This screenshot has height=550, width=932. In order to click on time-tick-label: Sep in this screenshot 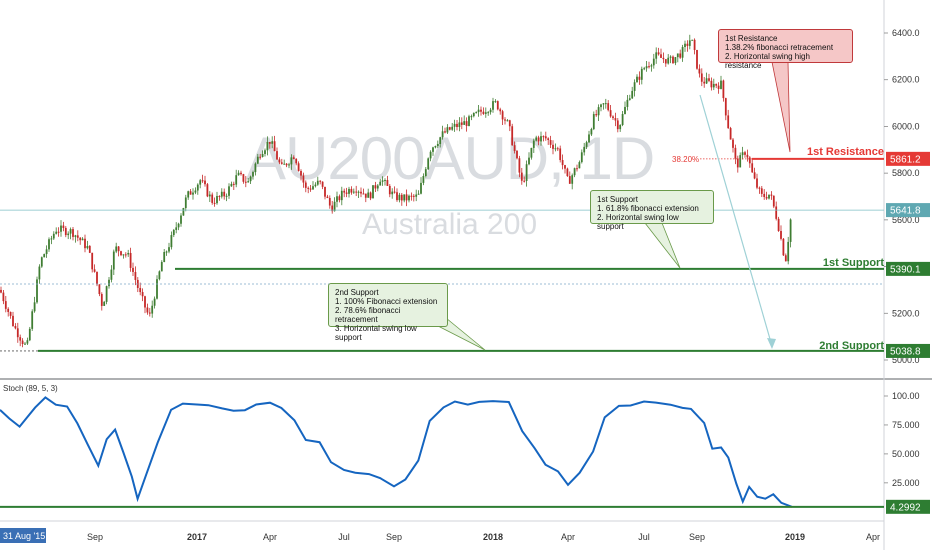, I will do `click(394, 537)`.